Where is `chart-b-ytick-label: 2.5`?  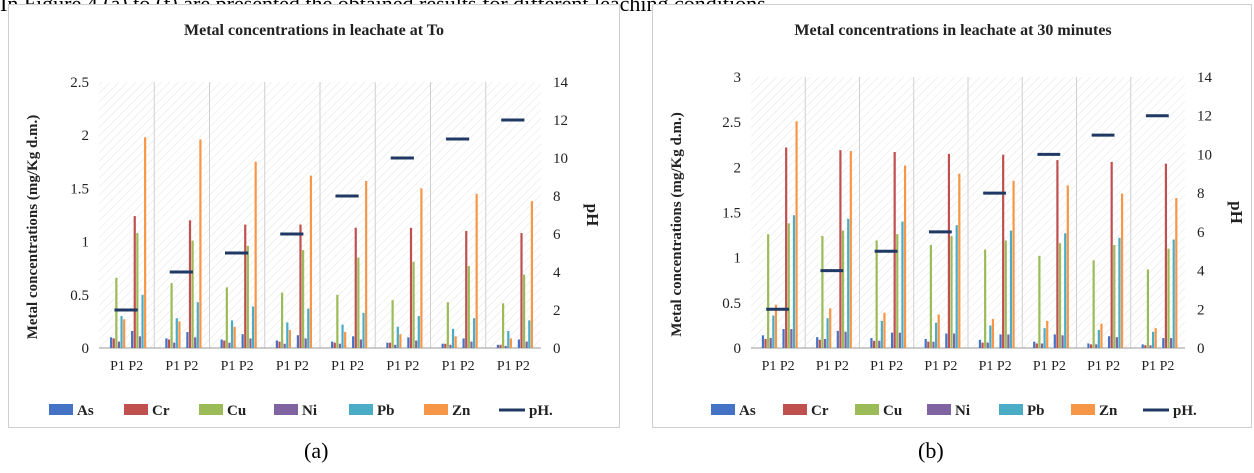
chart-b-ytick-label: 2.5 is located at coordinates (731, 123).